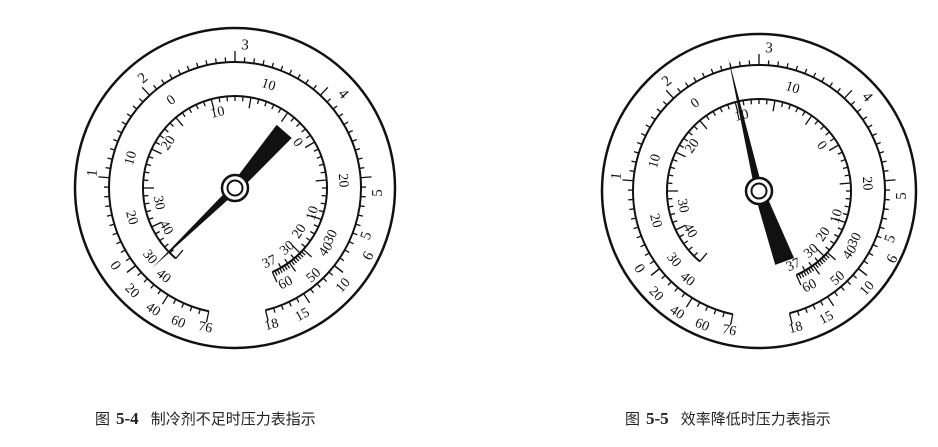 This screenshot has width=938, height=447. Describe the element at coordinates (169, 143) in the screenshot. I see `inner-scale-label: 20` at that location.